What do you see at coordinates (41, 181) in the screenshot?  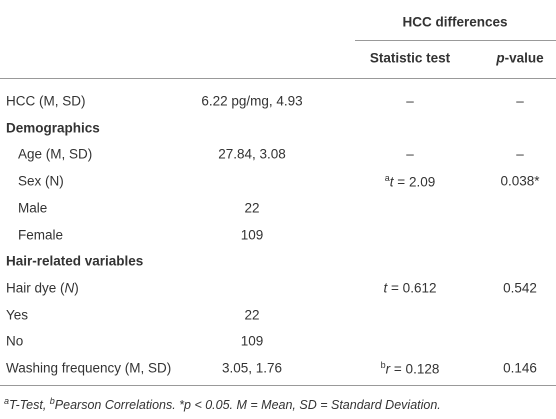 I see `row-label: Sex (N)` at bounding box center [41, 181].